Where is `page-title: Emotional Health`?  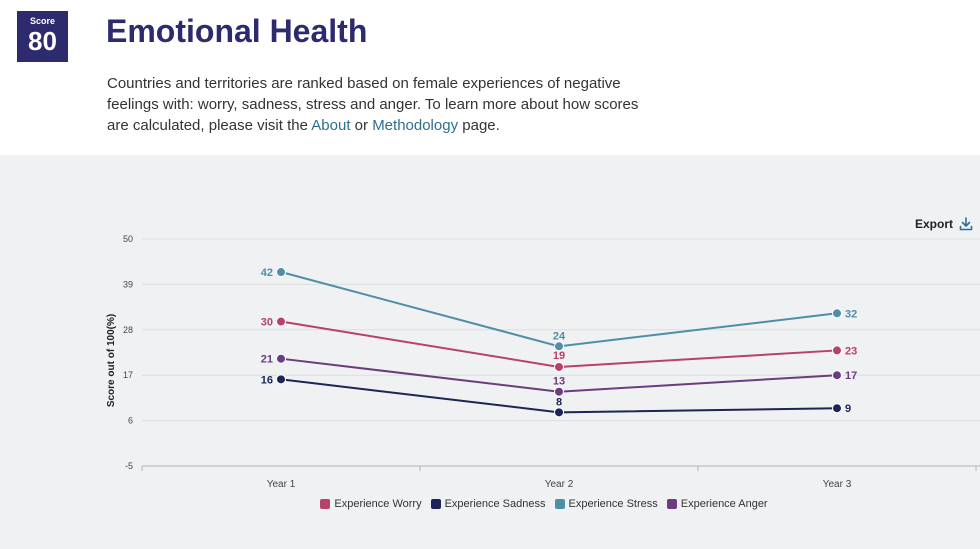
page-title: Emotional Health is located at coordinates (237, 31).